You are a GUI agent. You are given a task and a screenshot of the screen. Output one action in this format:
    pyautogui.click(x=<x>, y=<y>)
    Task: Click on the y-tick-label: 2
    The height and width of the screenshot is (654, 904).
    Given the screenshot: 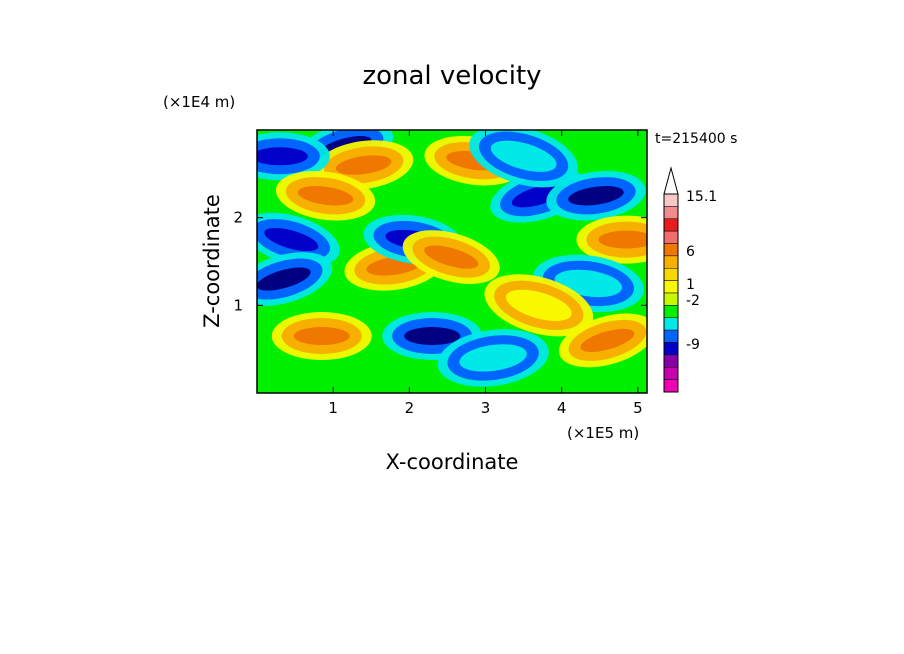 What is the action you would take?
    pyautogui.click(x=238, y=218)
    